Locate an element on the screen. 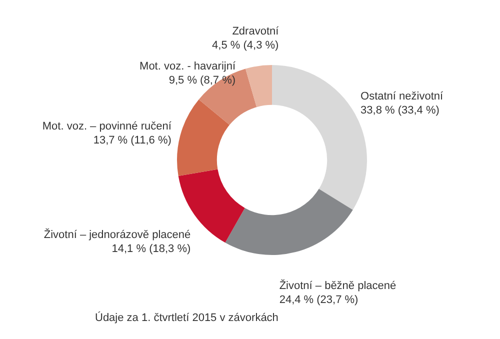 This screenshot has height=339, width=500. data-label: 14,1 % (18,3 %) is located at coordinates (151, 248).